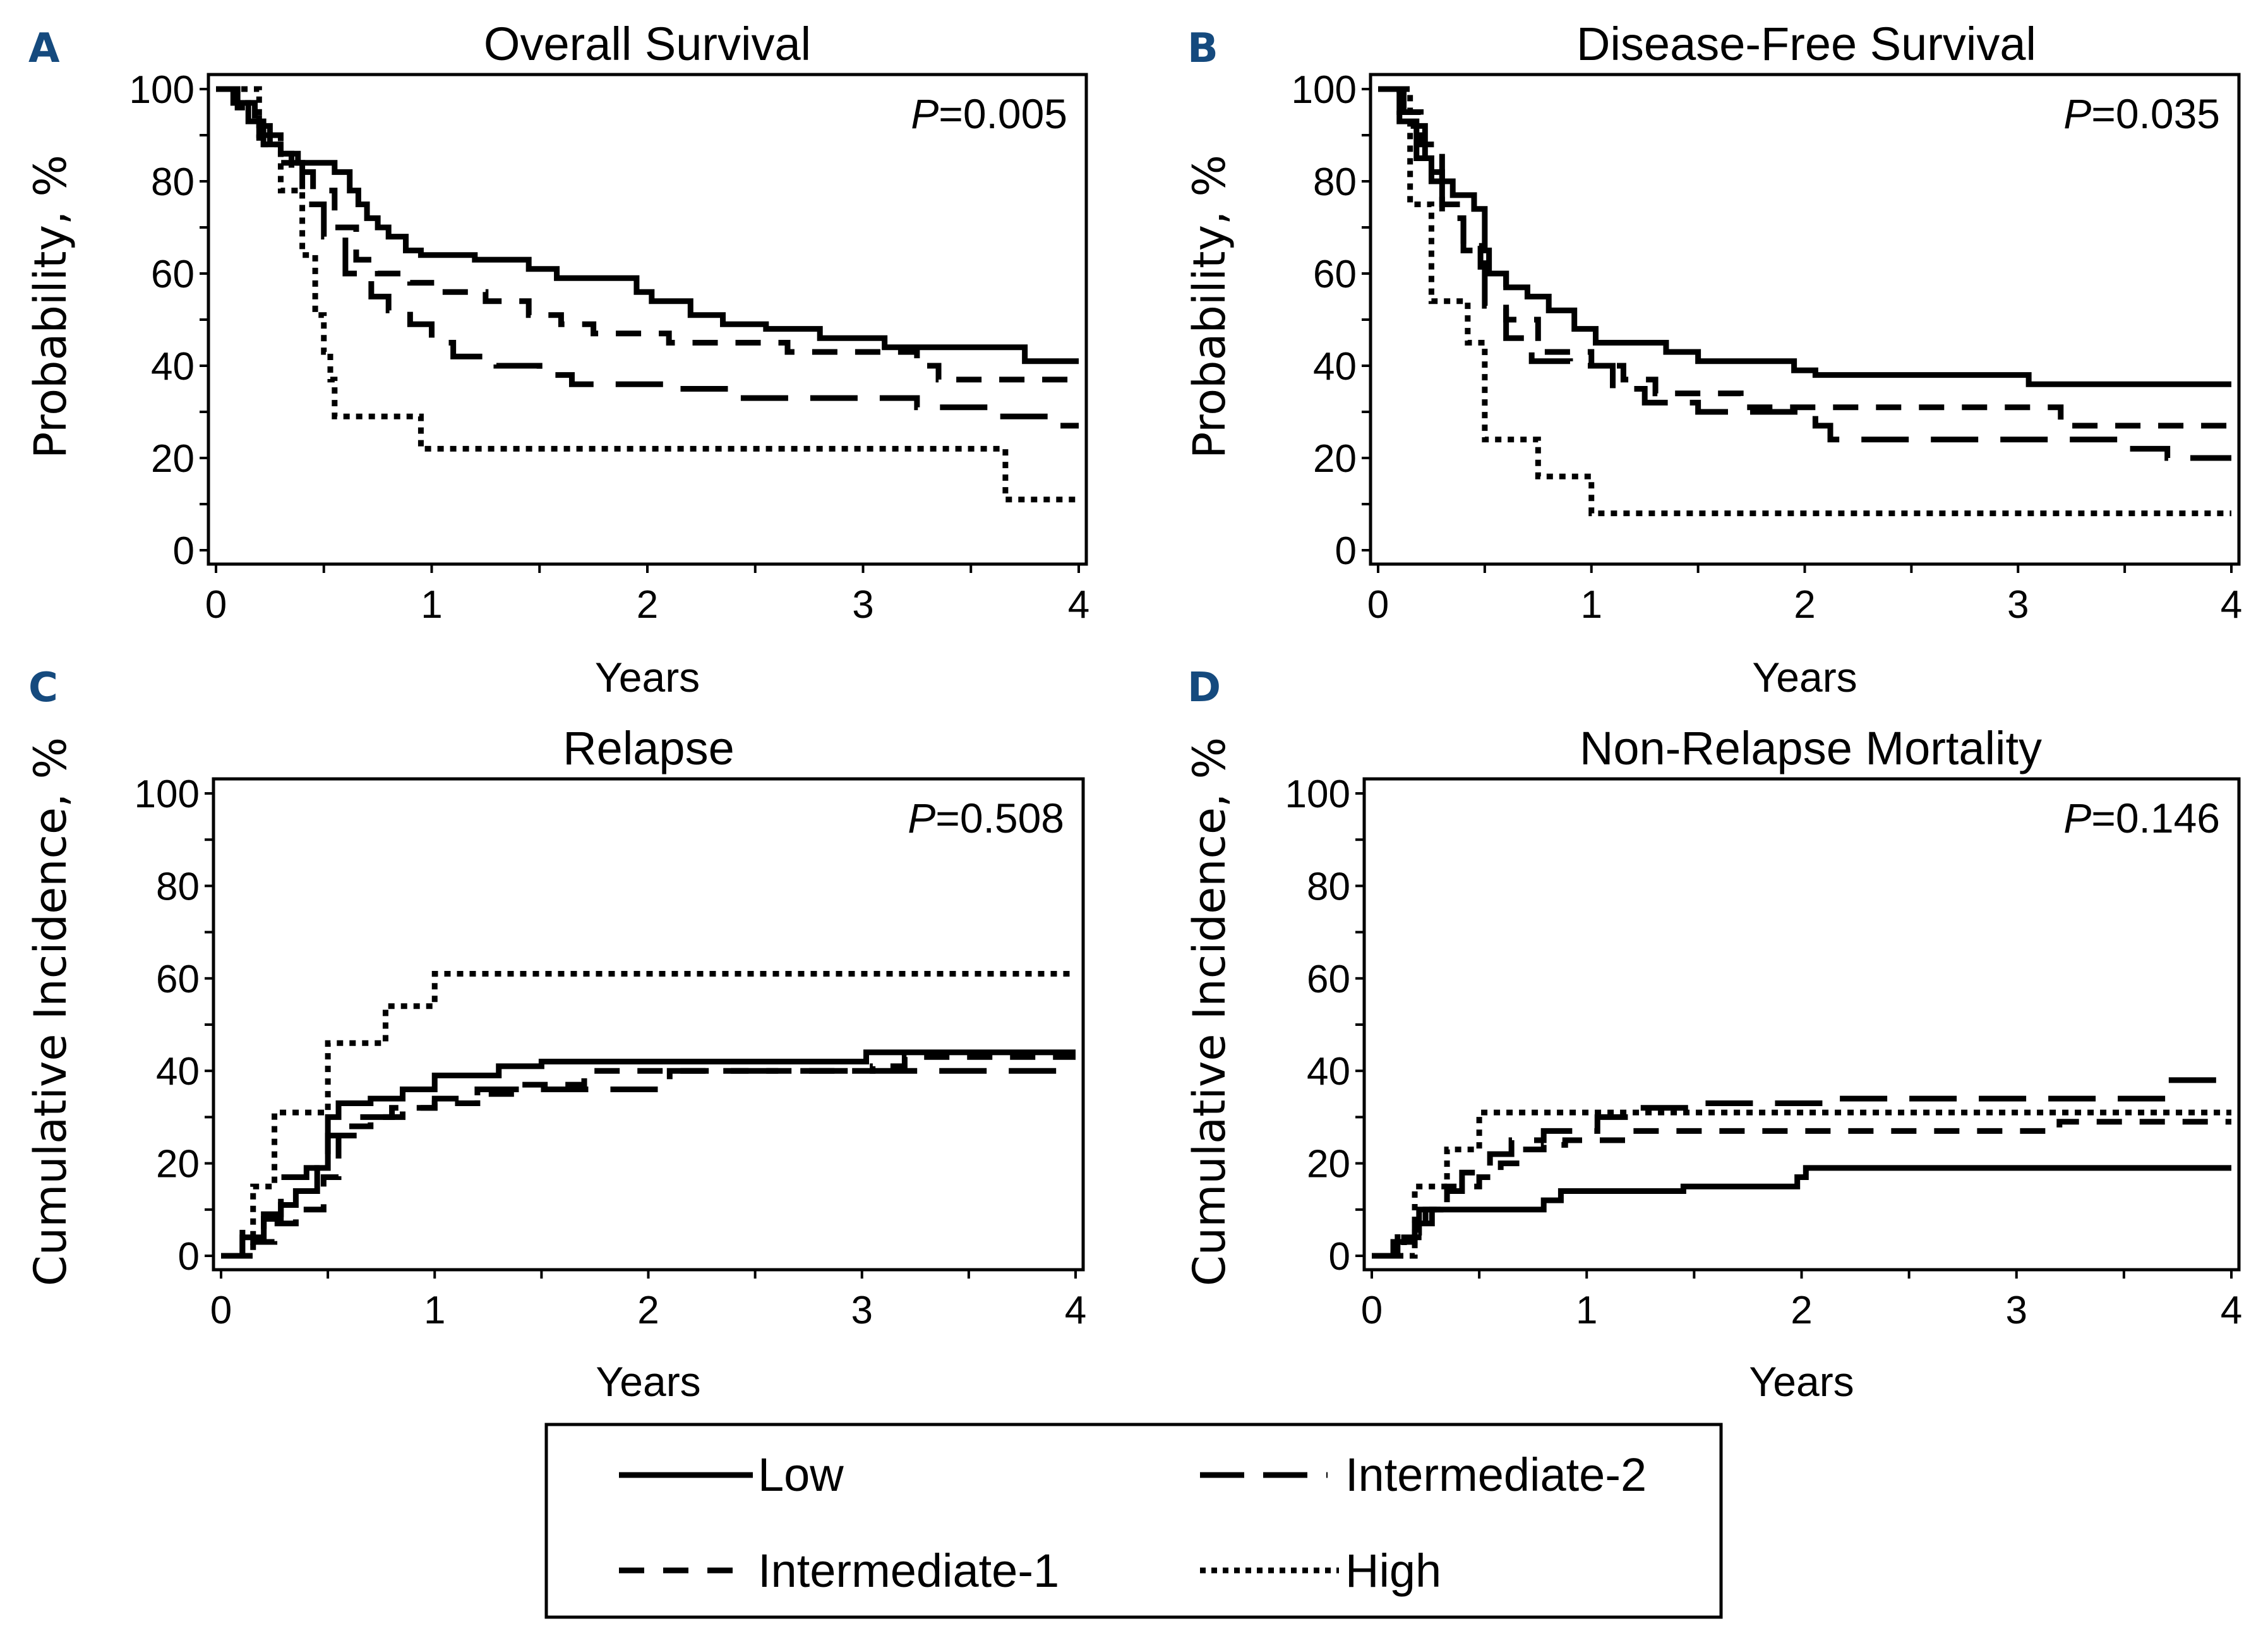 The height and width of the screenshot is (1638, 2268). I want to click on legend-label-intermediate-1: Intermediate-1, so click(908, 1571).